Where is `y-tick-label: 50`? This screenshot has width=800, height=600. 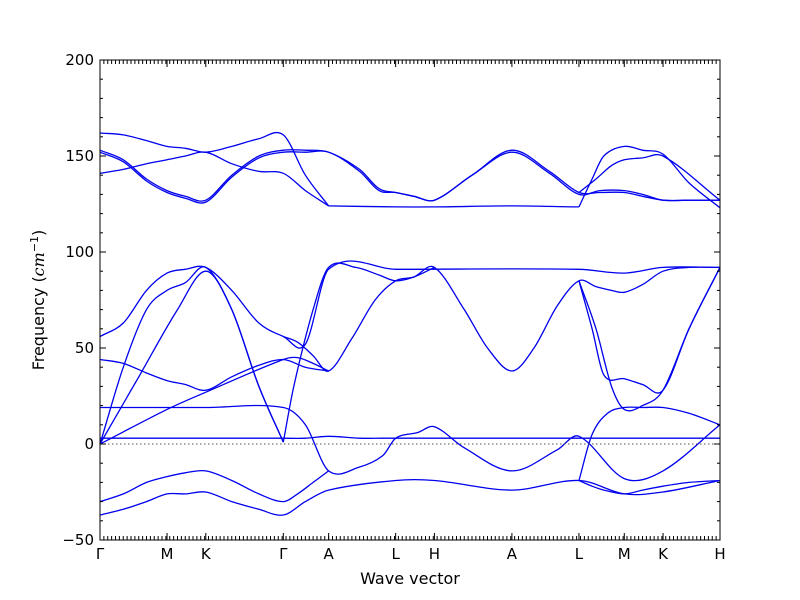 y-tick-label: 50 is located at coordinates (84, 348).